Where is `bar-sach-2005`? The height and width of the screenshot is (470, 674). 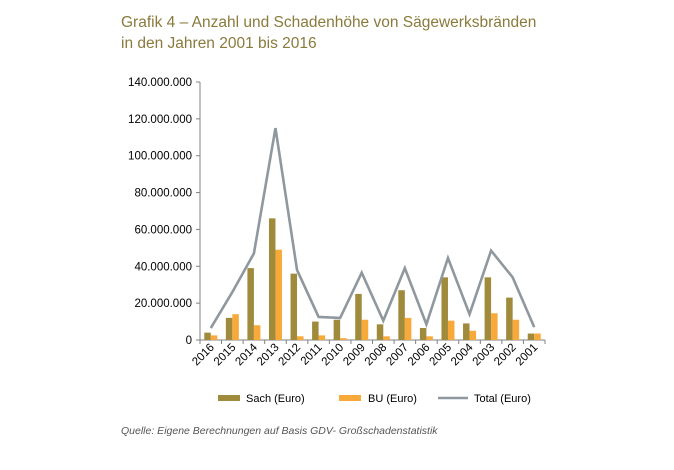 bar-sach-2005 is located at coordinates (444, 308).